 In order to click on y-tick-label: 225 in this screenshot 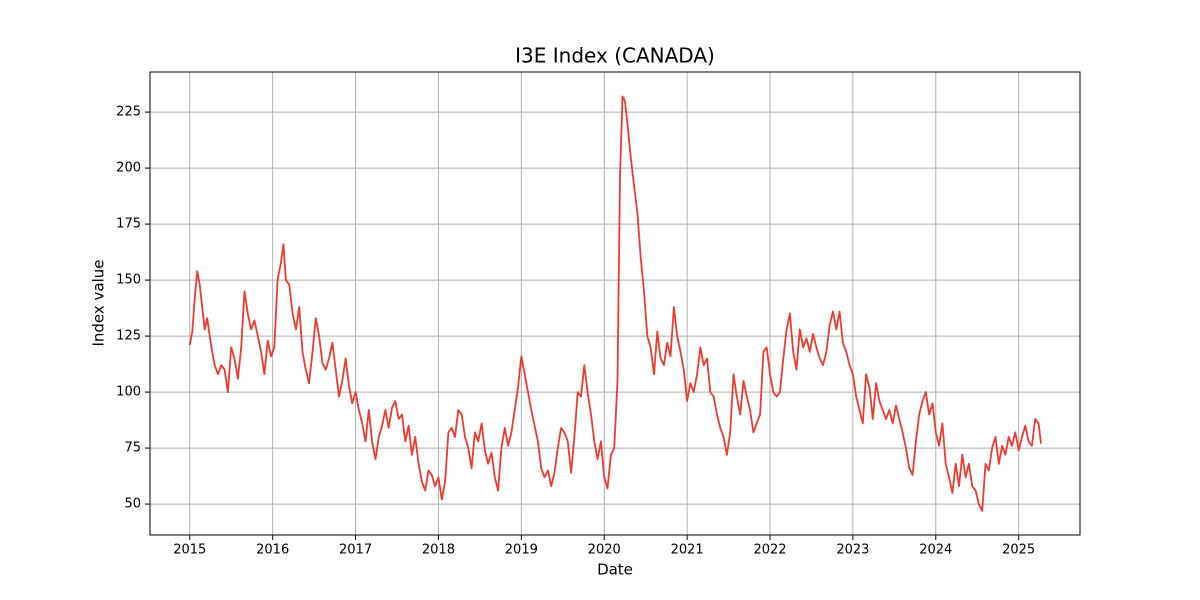, I will do `click(128, 112)`.